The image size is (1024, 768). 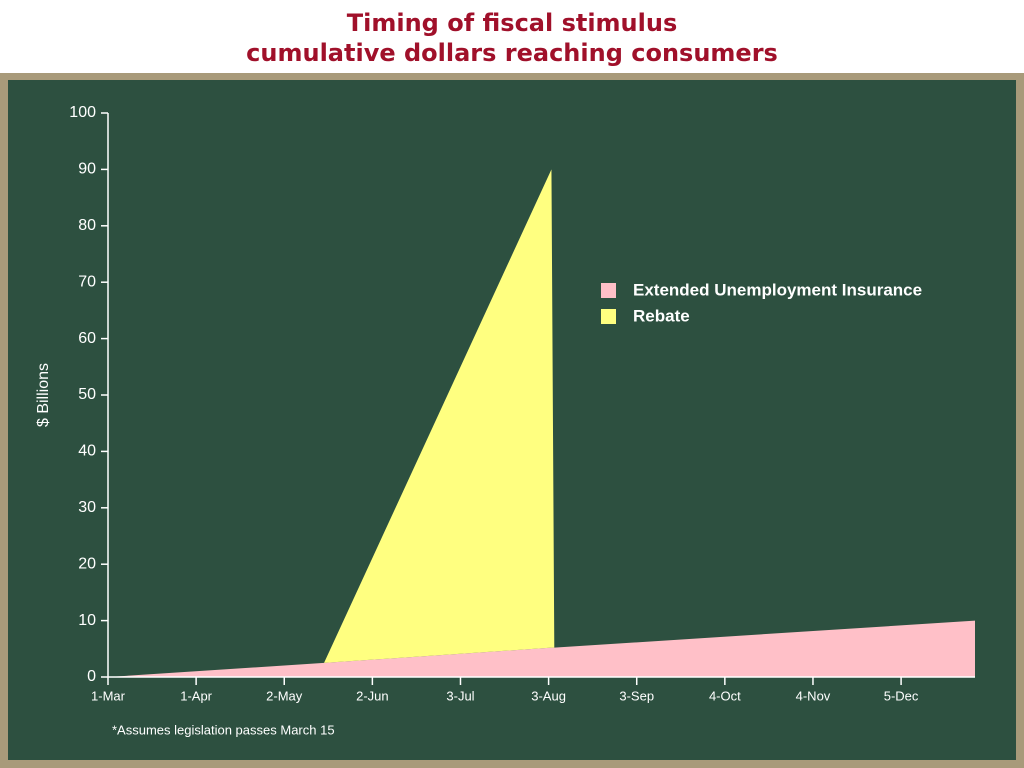 I want to click on y-tick-label: 50, so click(x=87, y=394).